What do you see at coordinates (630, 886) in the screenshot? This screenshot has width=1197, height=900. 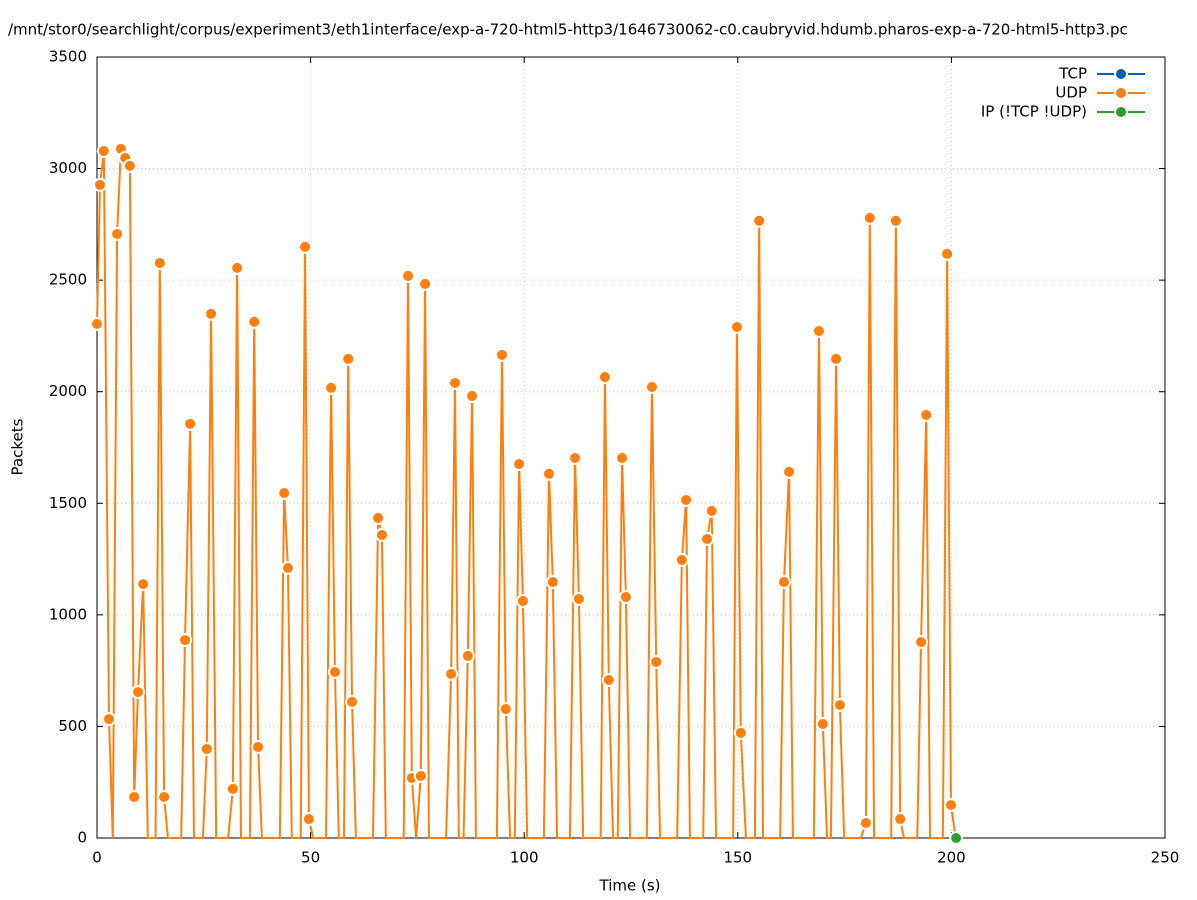 I see `x-axis-label: Time (s)` at bounding box center [630, 886].